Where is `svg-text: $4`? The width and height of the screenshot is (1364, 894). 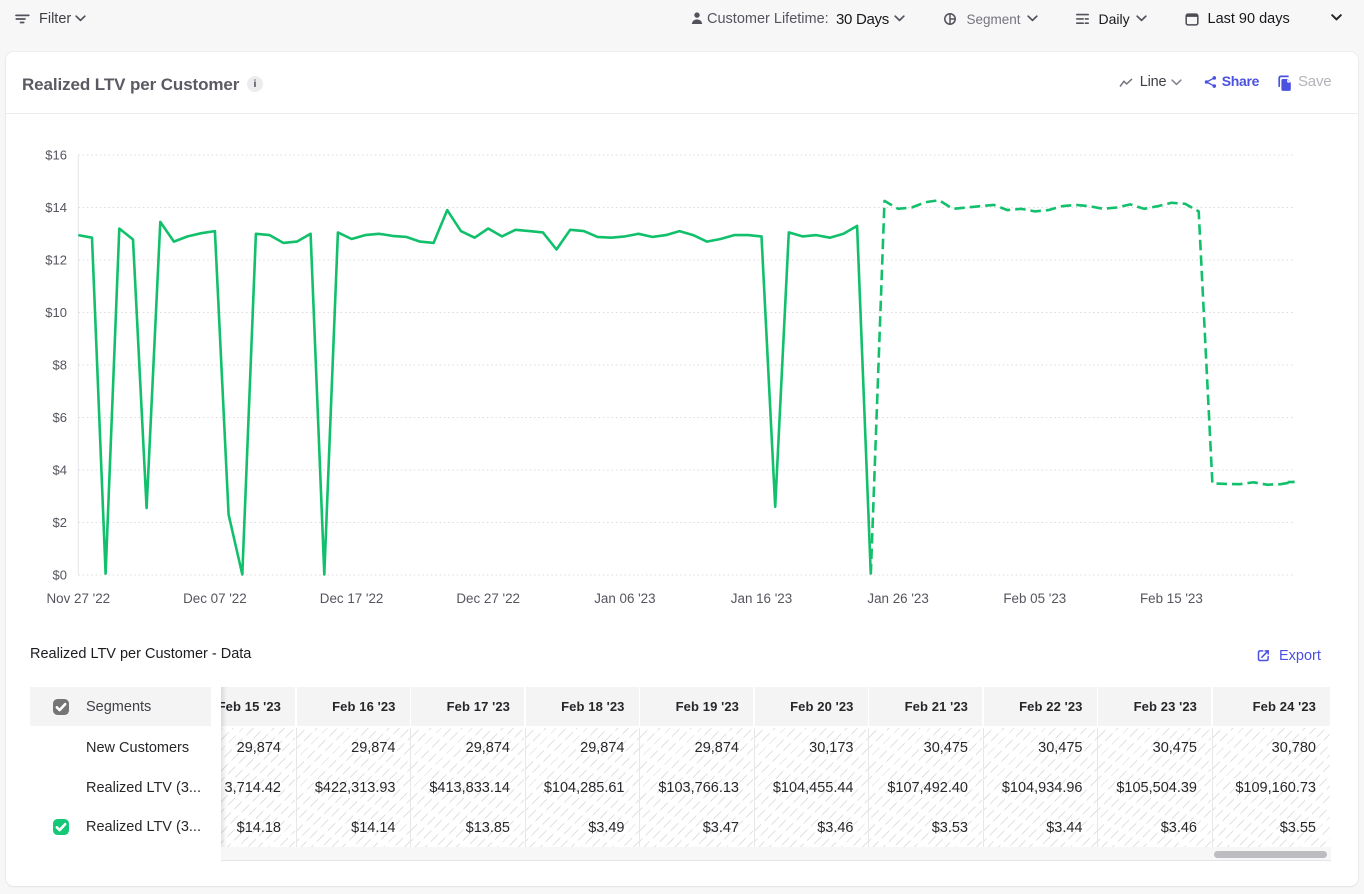 svg-text: $4 is located at coordinates (60, 469).